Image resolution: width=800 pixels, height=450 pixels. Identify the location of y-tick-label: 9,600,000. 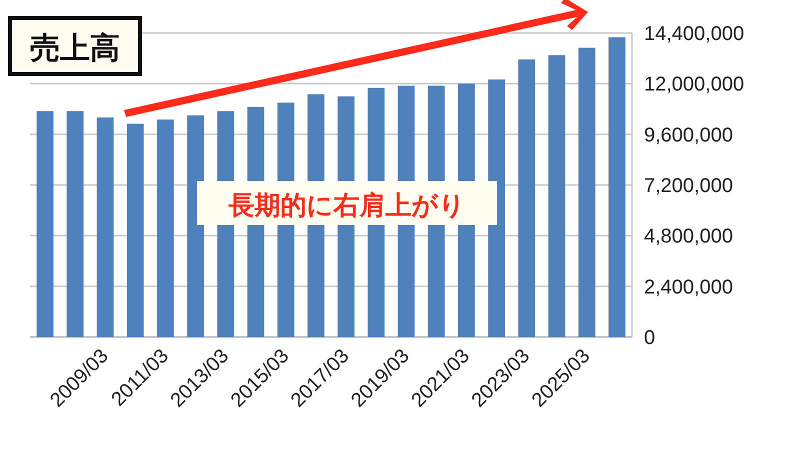
(688, 135).